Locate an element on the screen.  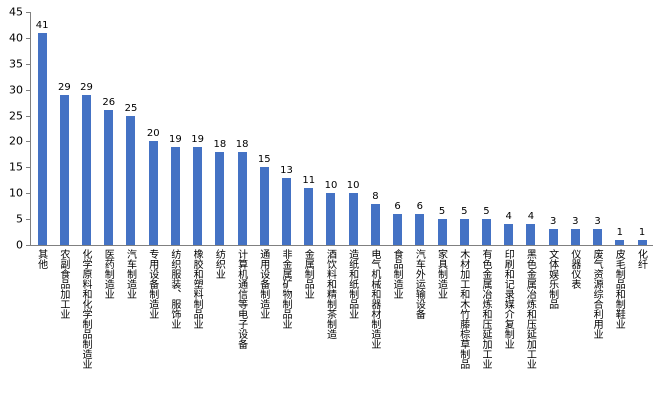
x-label-slot: 废气资源综合利用业 is located at coordinates (596, 324).